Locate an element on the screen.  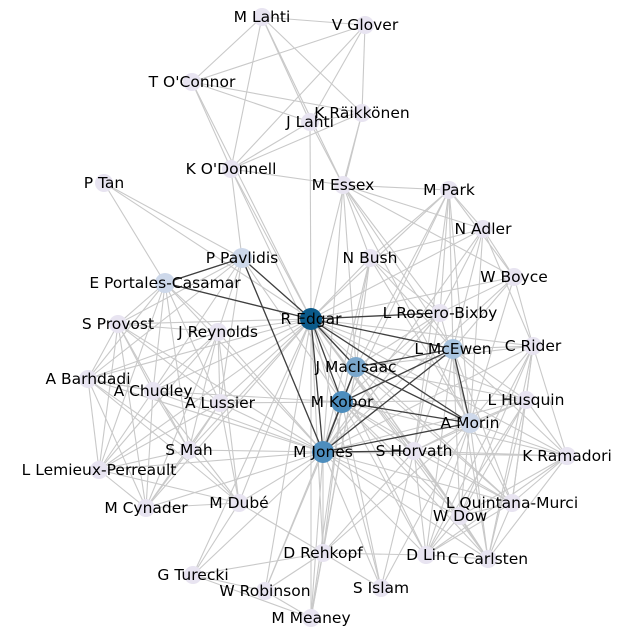
edge-e-portales-m-jones is located at coordinates (244, 367).